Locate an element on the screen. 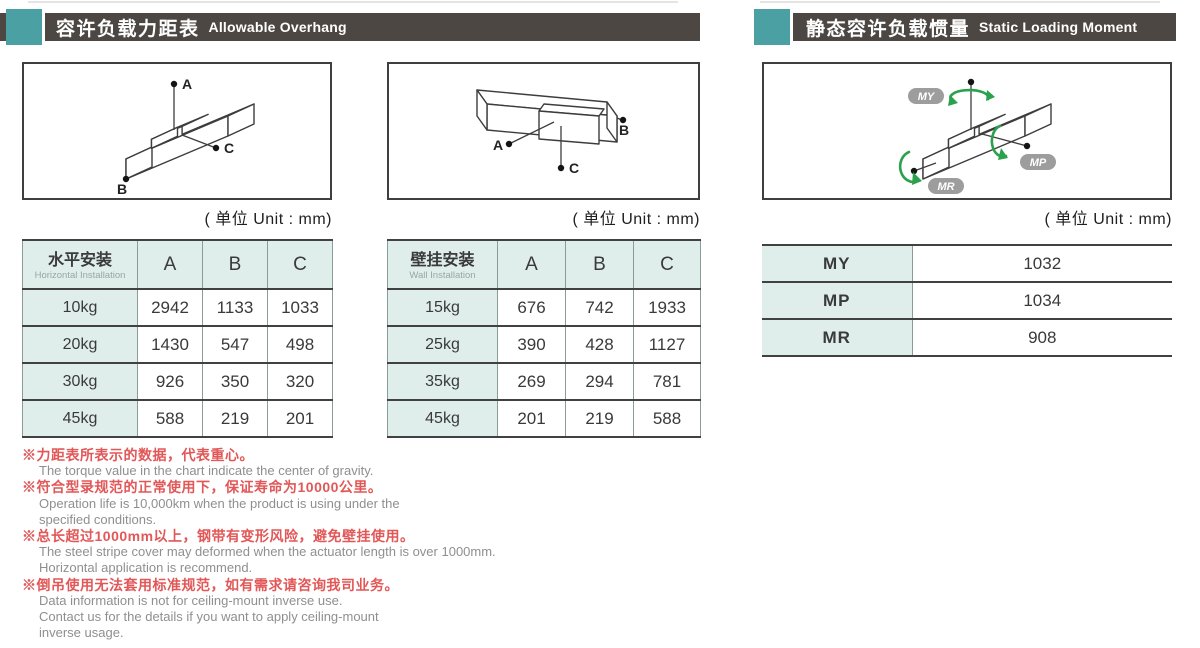 This screenshot has height=648, width=1200. rotation-arrowheads is located at coordinates (960, 137).